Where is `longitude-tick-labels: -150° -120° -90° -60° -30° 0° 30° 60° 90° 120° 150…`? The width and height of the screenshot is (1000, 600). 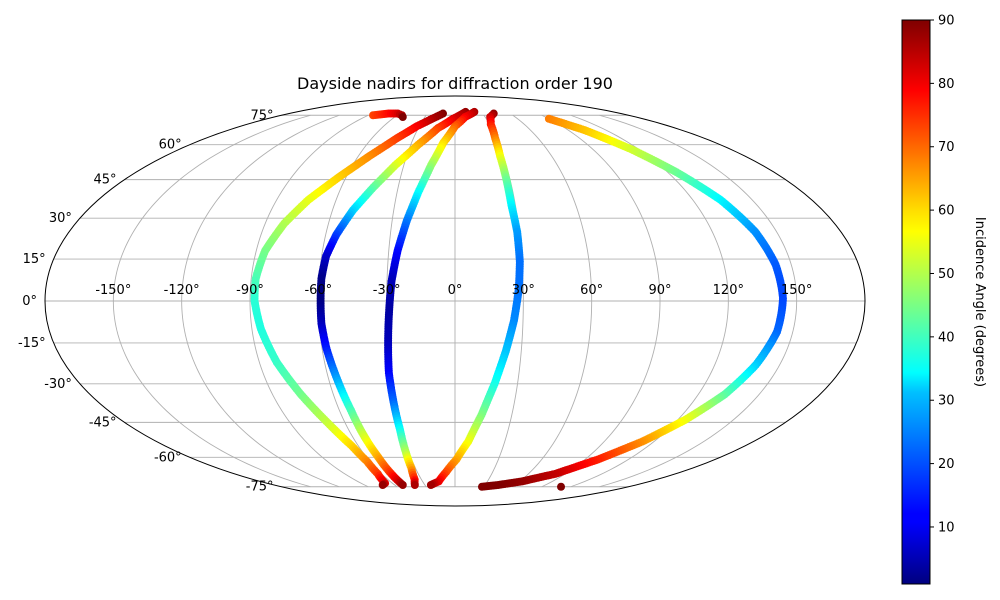
longitude-tick-labels: -150° -120° -90° -60° -30° 0° 30° 60° 90° 120° 150… is located at coordinates (453, 290).